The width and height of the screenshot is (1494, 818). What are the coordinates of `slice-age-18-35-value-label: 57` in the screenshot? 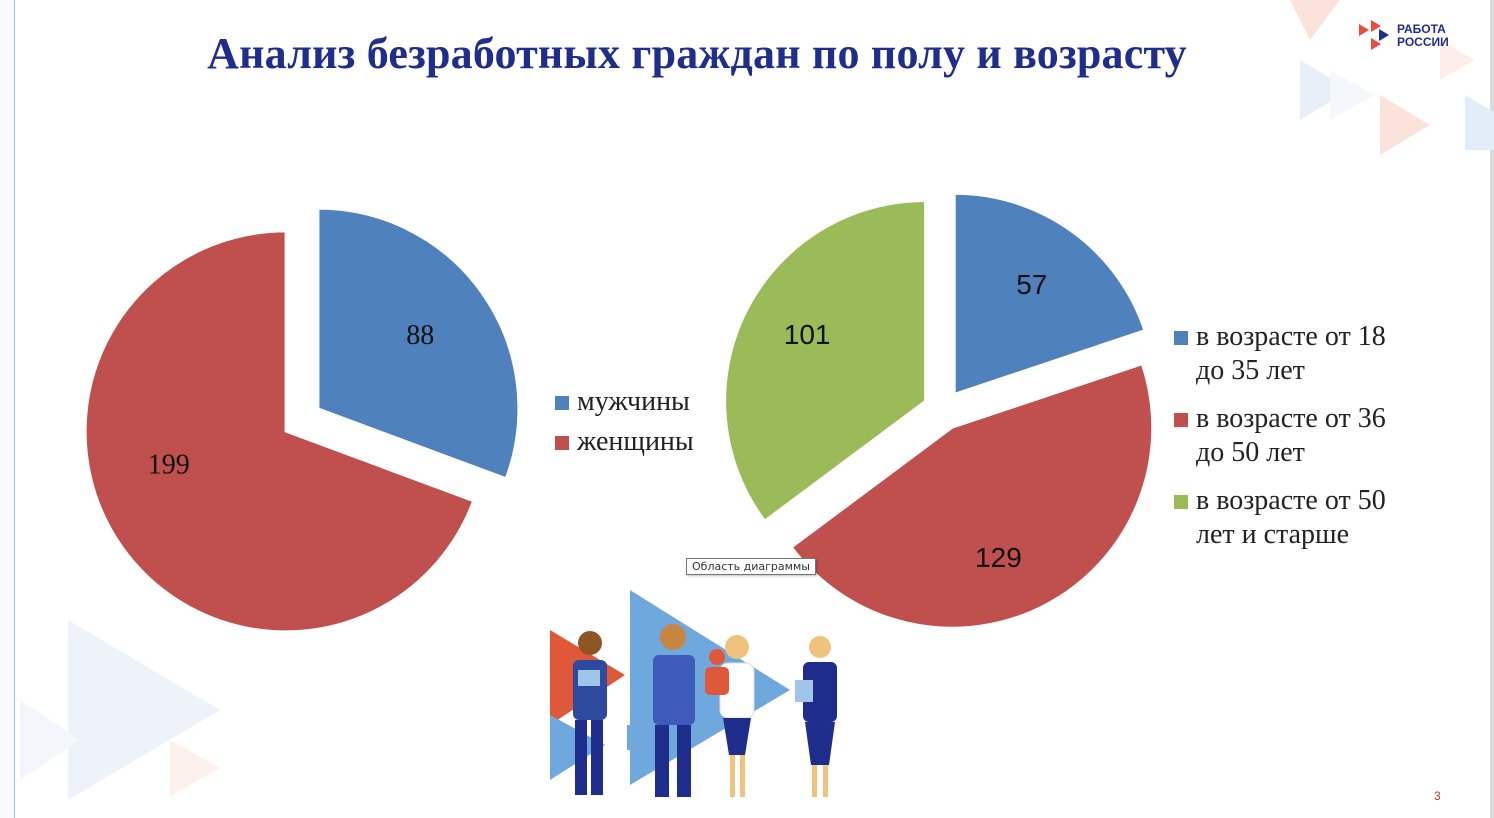 It's located at (1031, 284).